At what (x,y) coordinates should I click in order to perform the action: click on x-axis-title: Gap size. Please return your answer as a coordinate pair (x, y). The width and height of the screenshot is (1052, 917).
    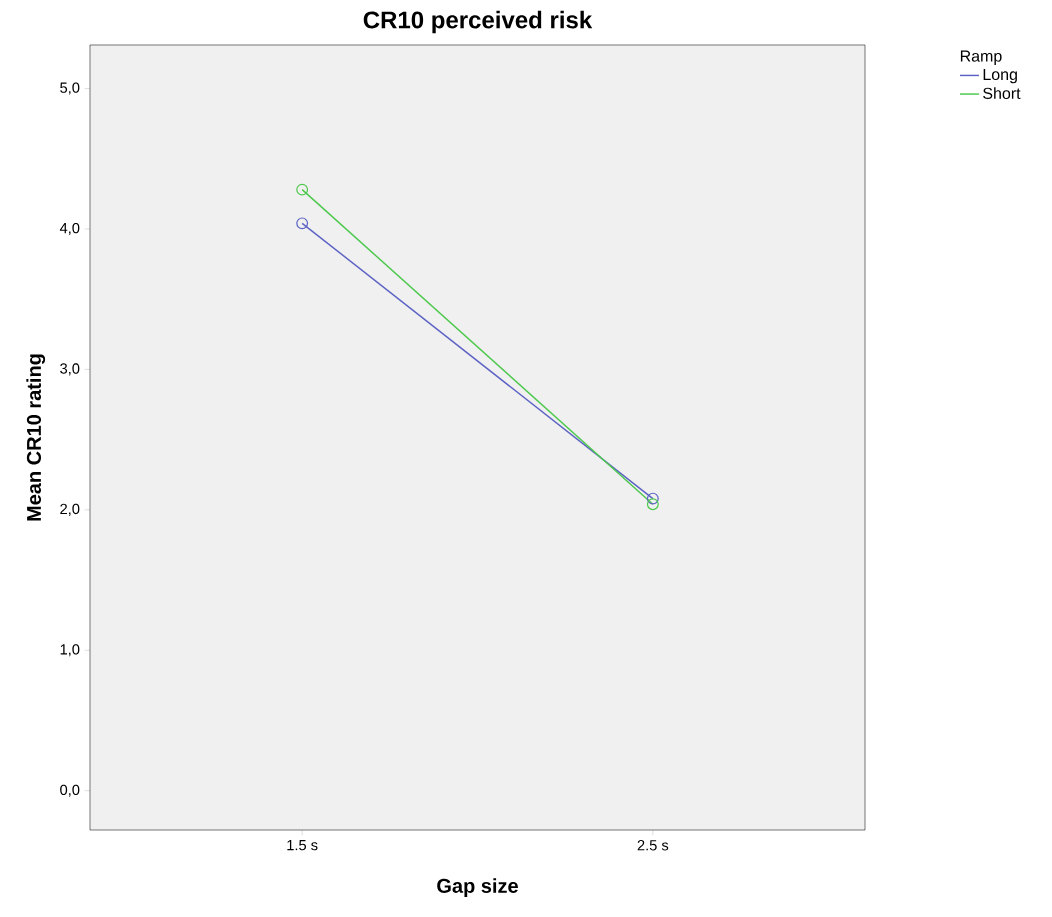
    Looking at the image, I should click on (477, 887).